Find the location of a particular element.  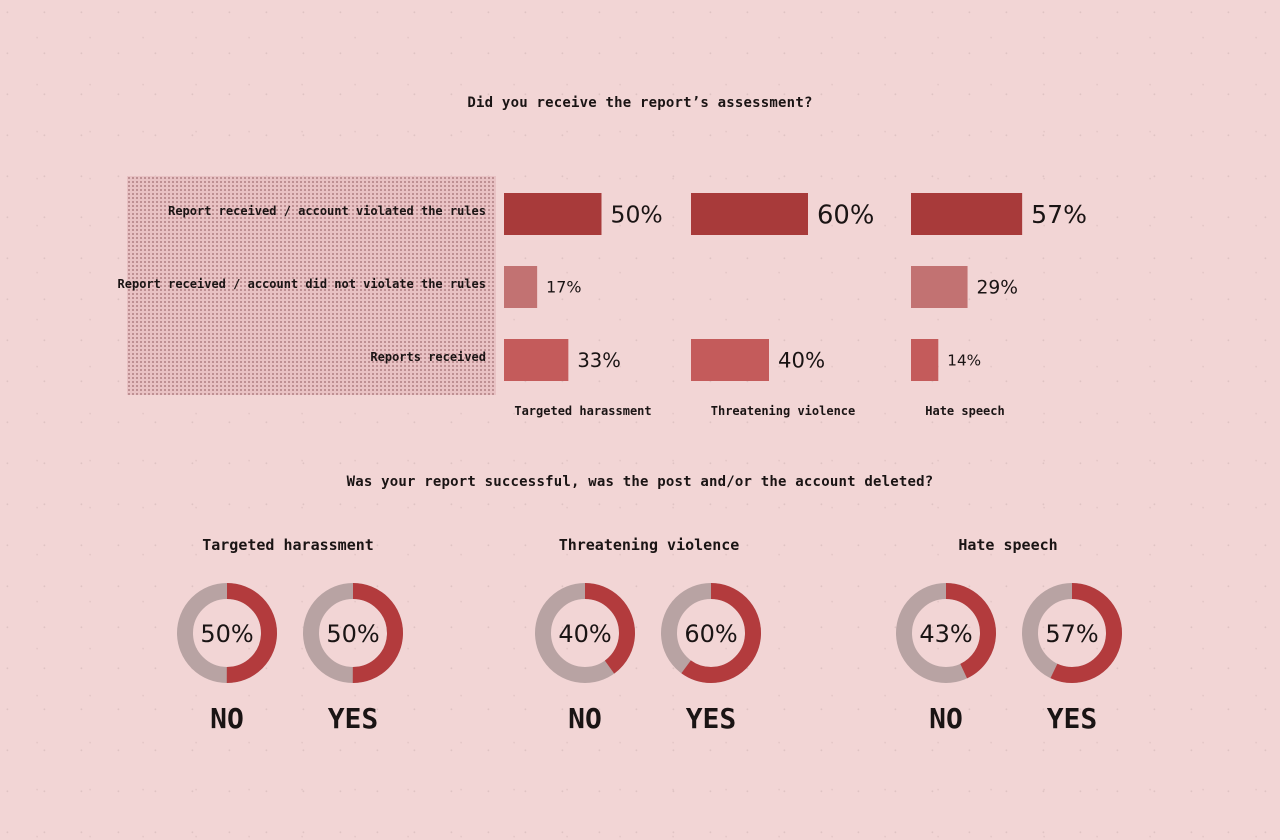

bar-harassment-not-violated is located at coordinates (521, 287).